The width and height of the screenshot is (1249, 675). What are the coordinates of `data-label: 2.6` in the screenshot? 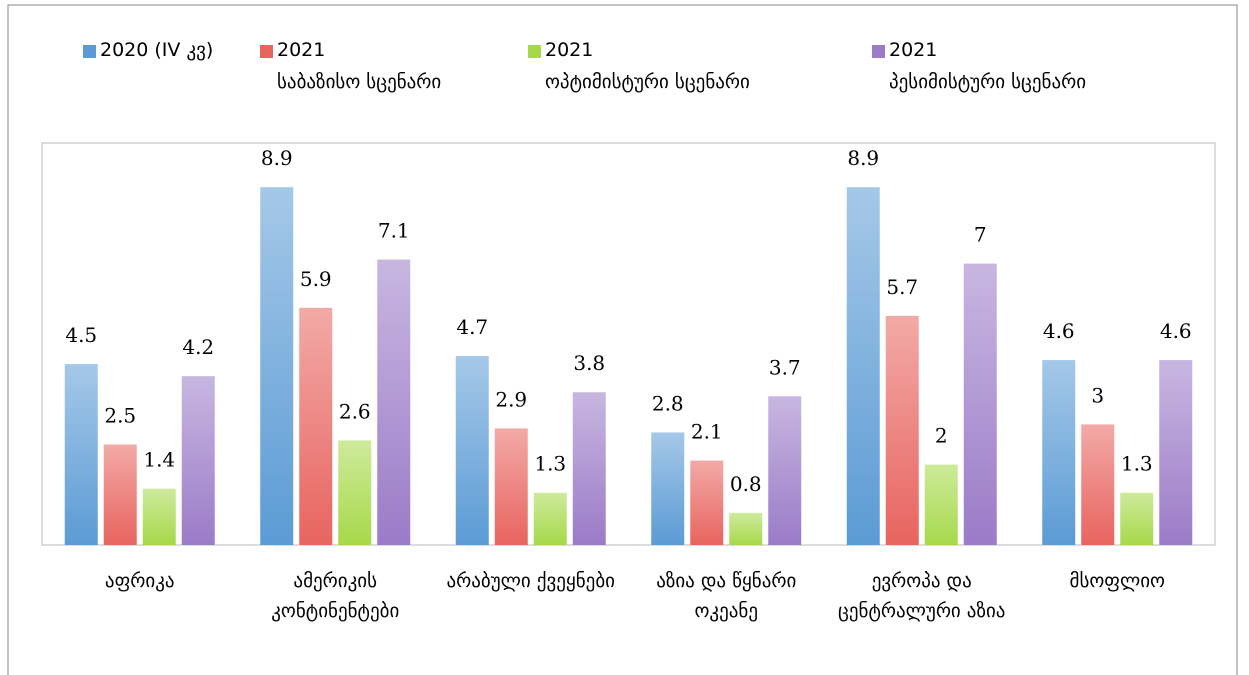 It's located at (355, 411).